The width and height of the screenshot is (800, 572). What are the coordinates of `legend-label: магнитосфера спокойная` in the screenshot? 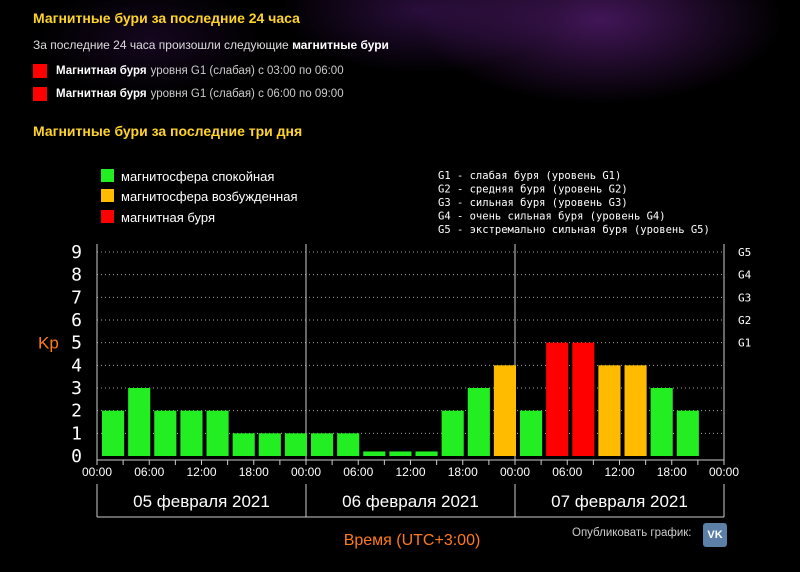 It's located at (197, 176).